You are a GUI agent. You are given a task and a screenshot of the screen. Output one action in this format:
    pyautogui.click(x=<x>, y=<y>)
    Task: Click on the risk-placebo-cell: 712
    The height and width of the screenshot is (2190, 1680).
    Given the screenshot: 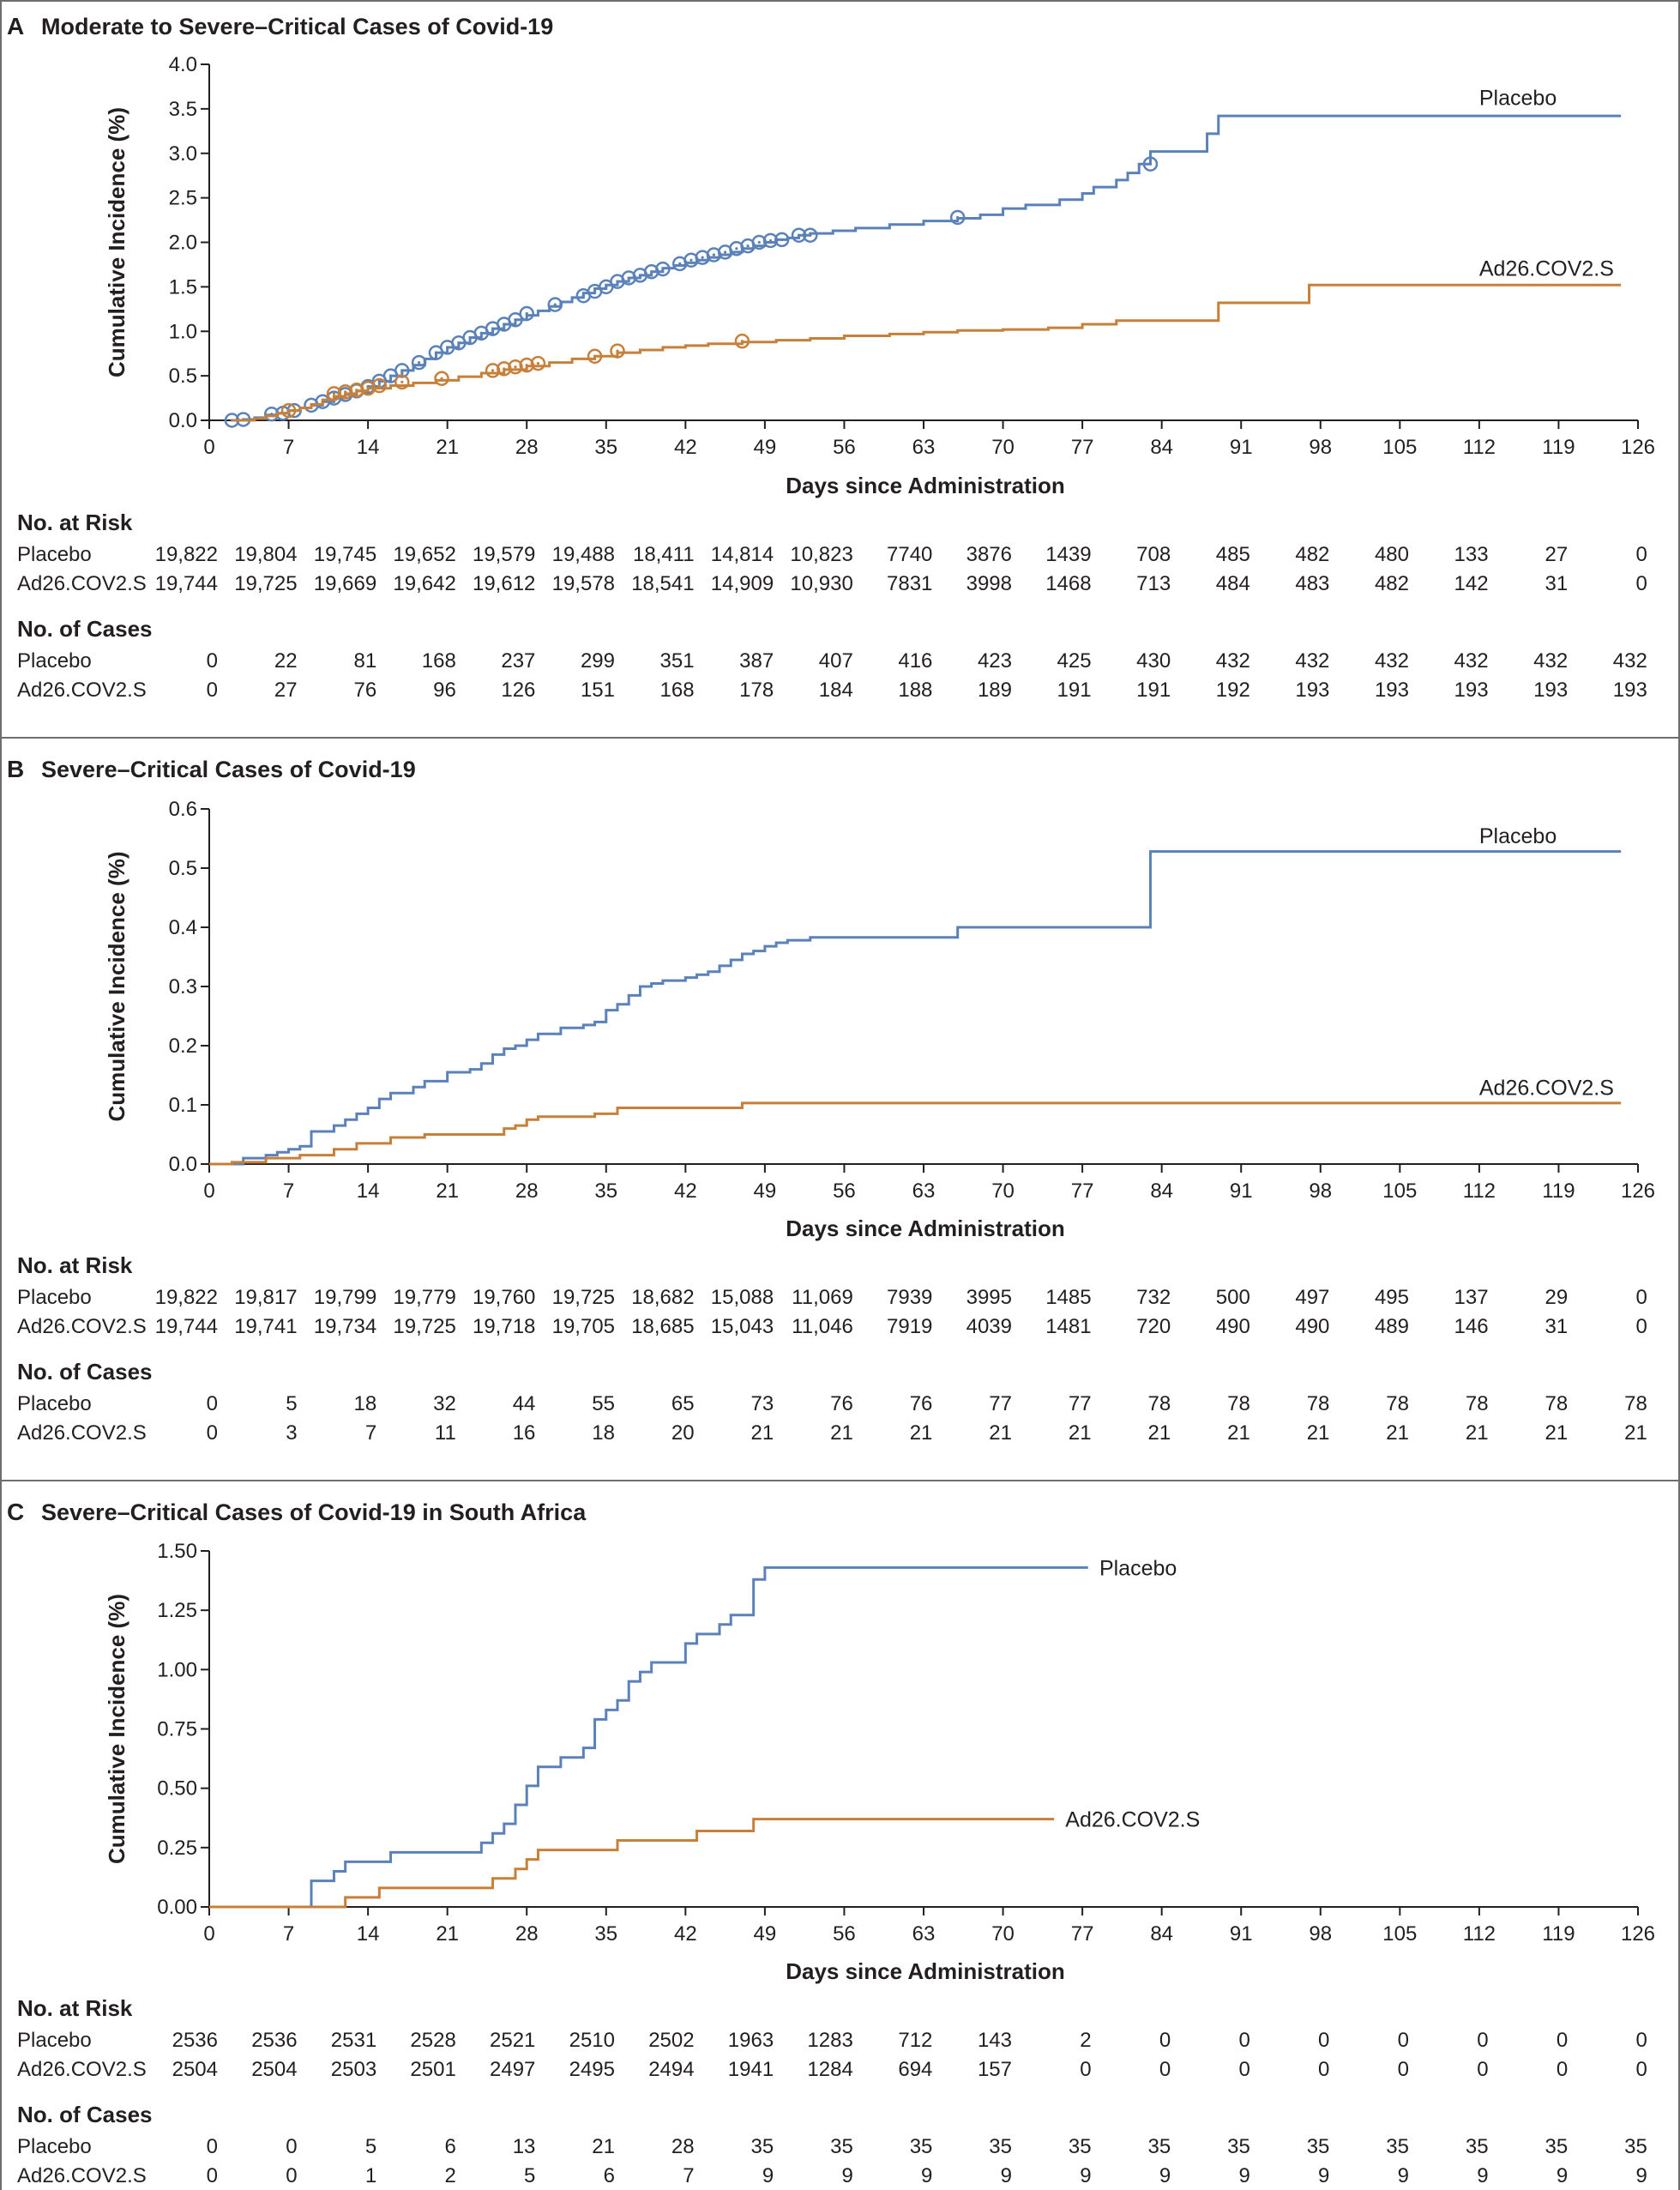 What is the action you would take?
    pyautogui.click(x=915, y=2040)
    